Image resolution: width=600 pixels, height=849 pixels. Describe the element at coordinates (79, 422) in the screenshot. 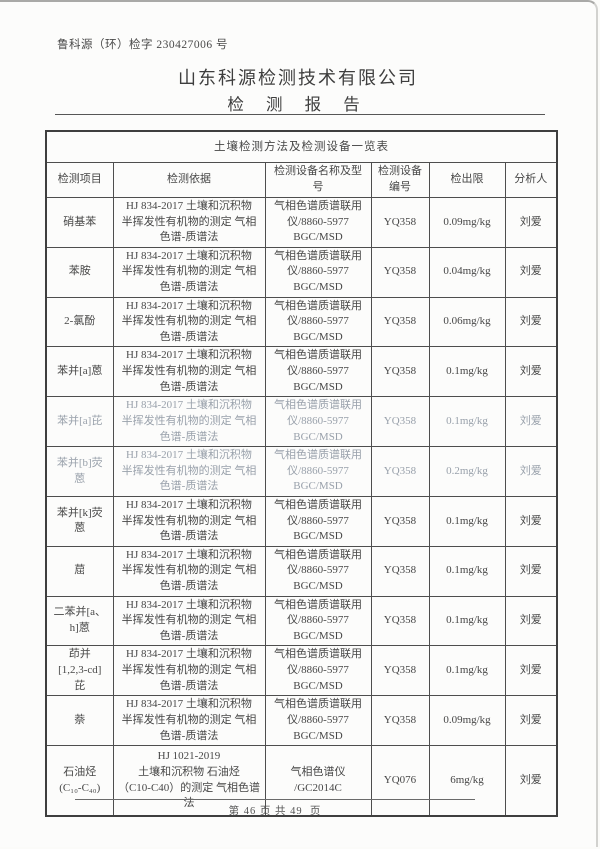

I see `cell-item: 苯并[a]芘` at that location.